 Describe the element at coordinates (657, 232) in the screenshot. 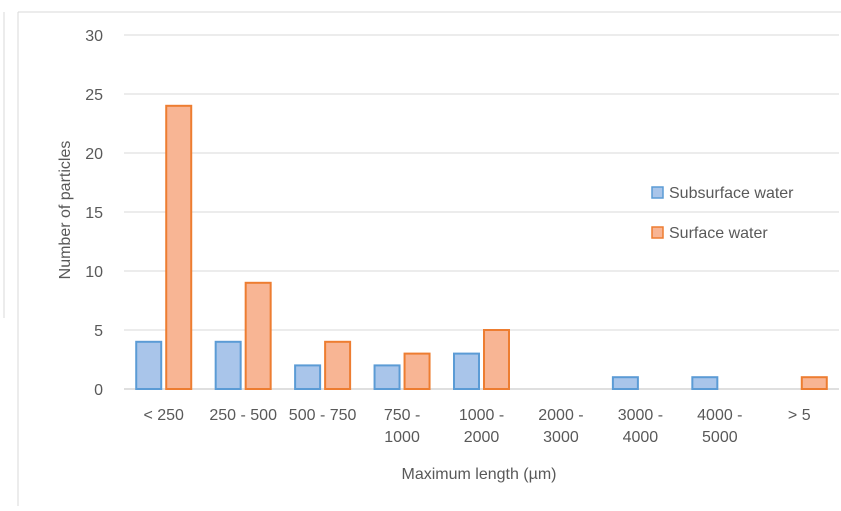

I see `legend-swatch-surface` at that location.